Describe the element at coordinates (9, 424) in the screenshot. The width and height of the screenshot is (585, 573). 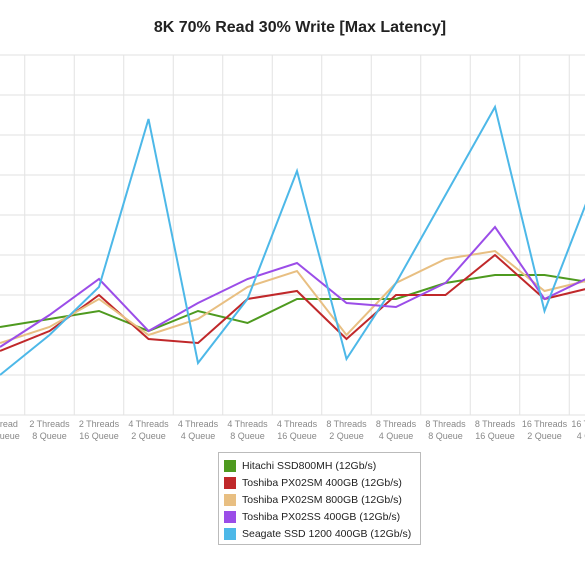
I see `x-tick-label: 1 Thread` at that location.